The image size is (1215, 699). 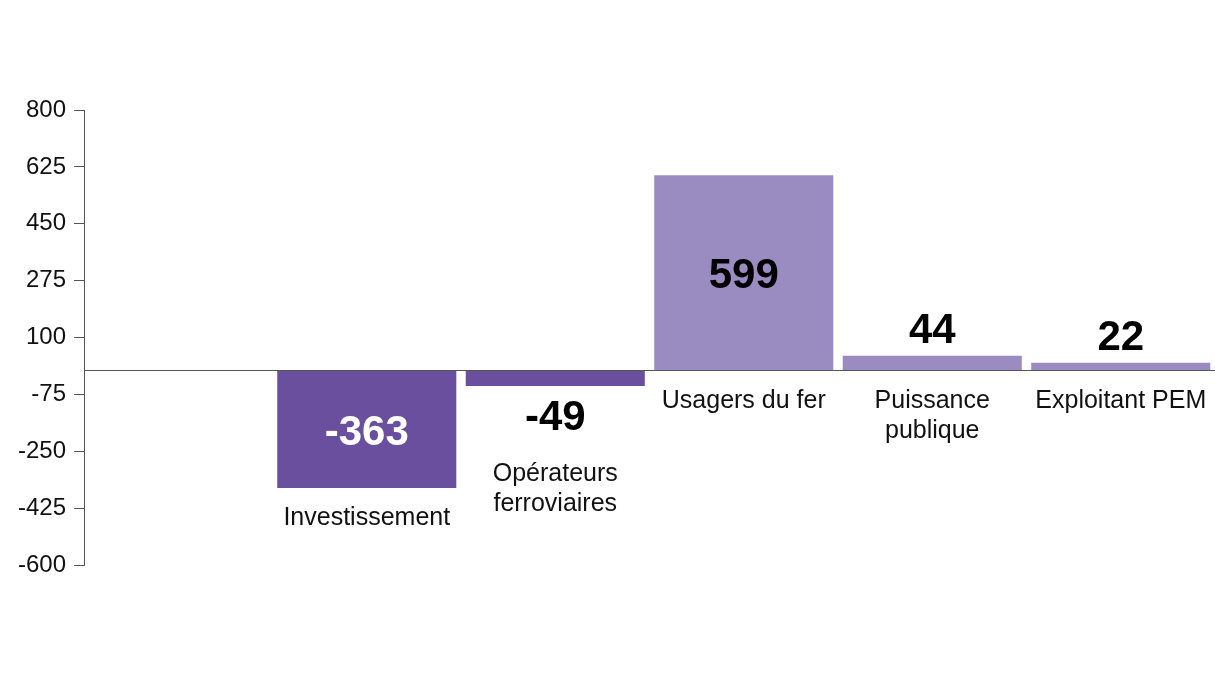 I want to click on y-tick-label: -75, so click(x=49, y=392).